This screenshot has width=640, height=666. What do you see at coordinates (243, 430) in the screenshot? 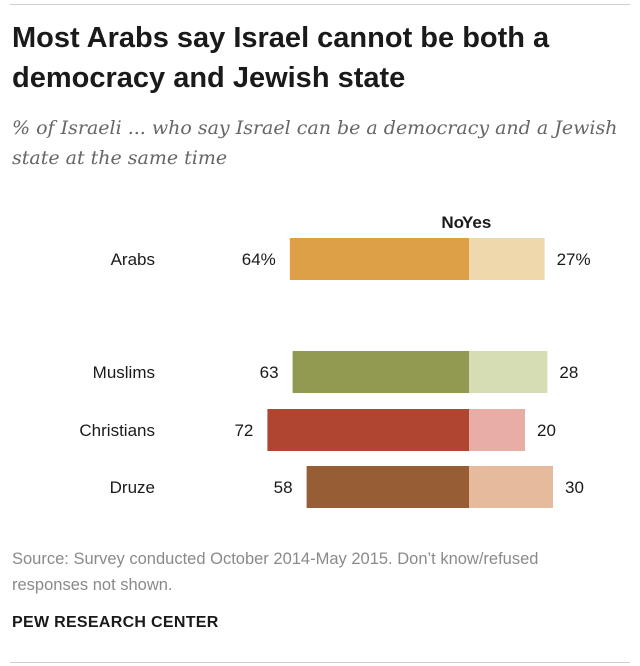
I see `value-label-no-christians: 72` at bounding box center [243, 430].